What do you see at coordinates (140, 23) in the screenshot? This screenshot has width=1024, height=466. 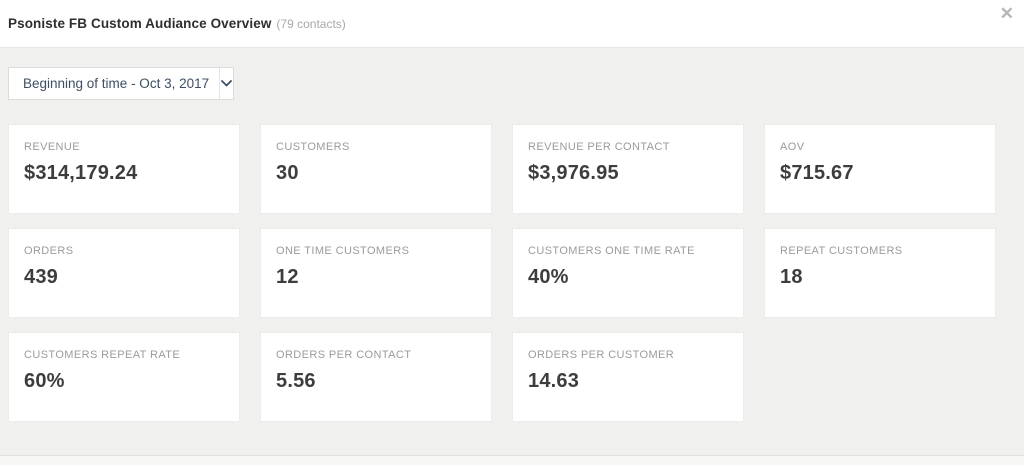 I see `page-title: Psoniste FB Custom Audiance Overview` at bounding box center [140, 23].